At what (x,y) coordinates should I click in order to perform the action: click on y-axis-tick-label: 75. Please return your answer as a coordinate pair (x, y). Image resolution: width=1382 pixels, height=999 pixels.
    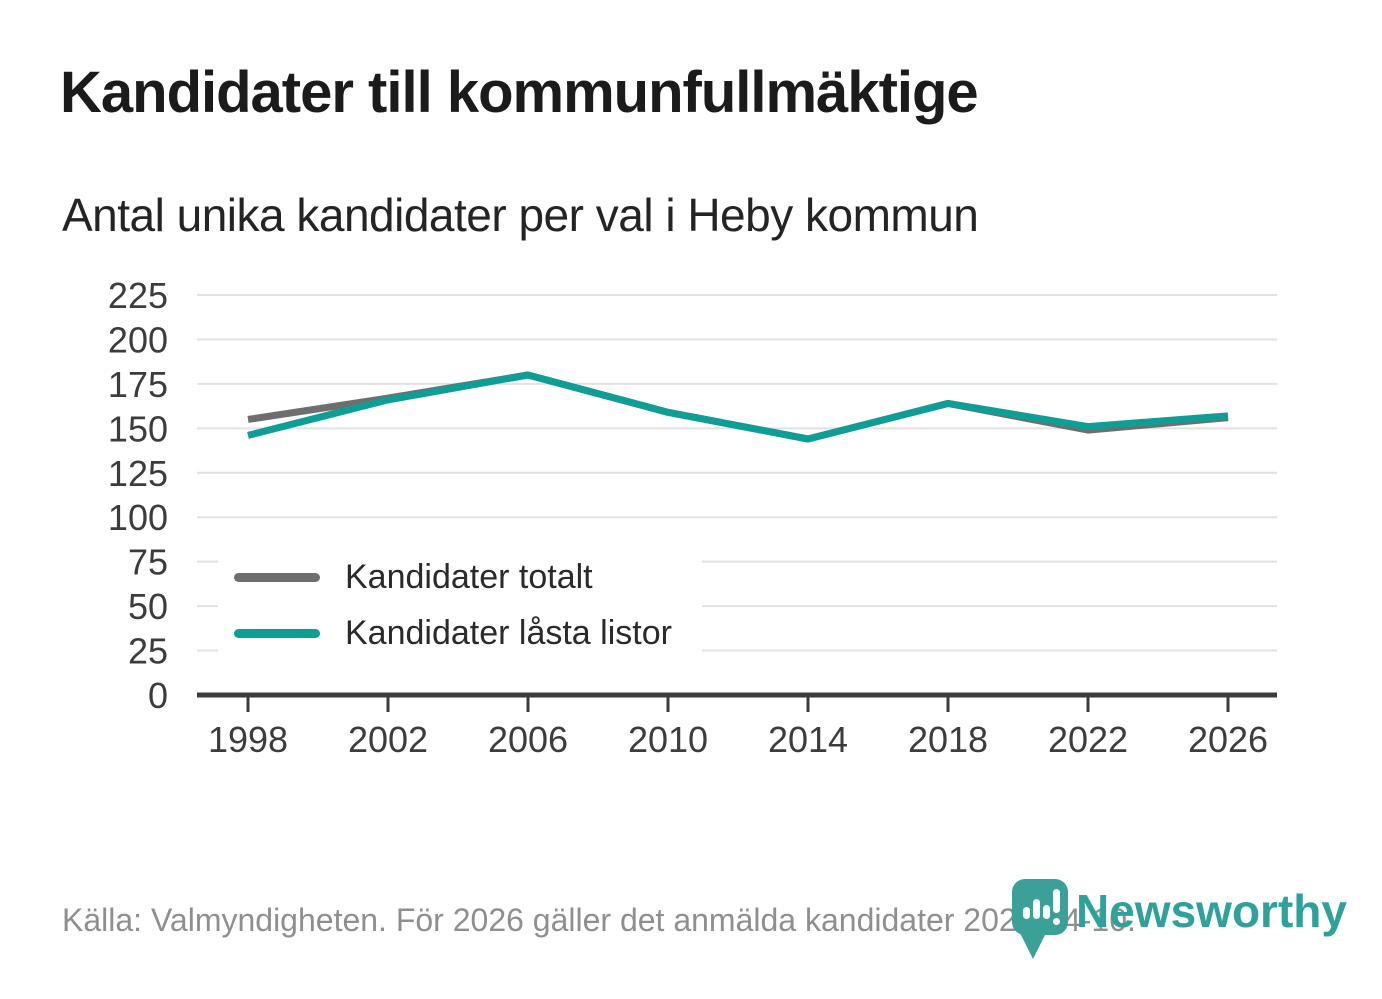
    Looking at the image, I should click on (148, 562).